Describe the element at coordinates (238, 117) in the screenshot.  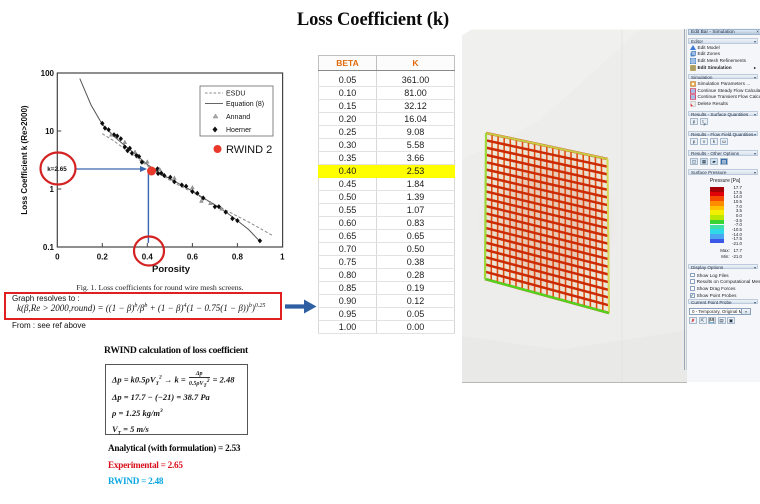
I see `svg-text: Annand` at that location.